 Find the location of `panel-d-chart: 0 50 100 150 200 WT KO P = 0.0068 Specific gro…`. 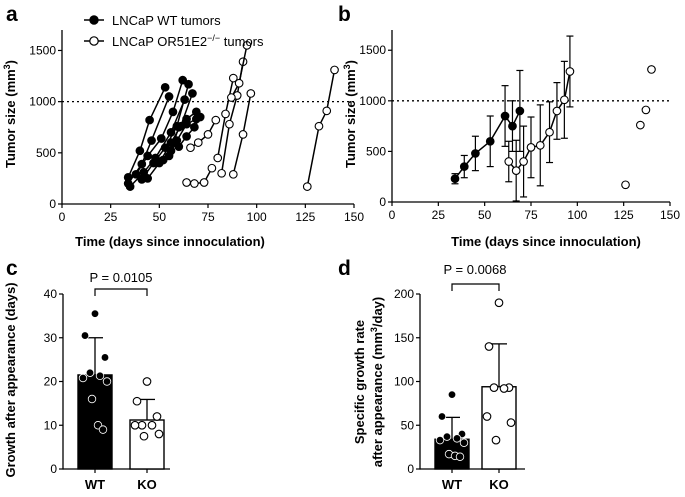

panel-d-chart: 0 50 100 150 200 WT KO P = 0.0068 Specific gro… is located at coordinates (438, 377).